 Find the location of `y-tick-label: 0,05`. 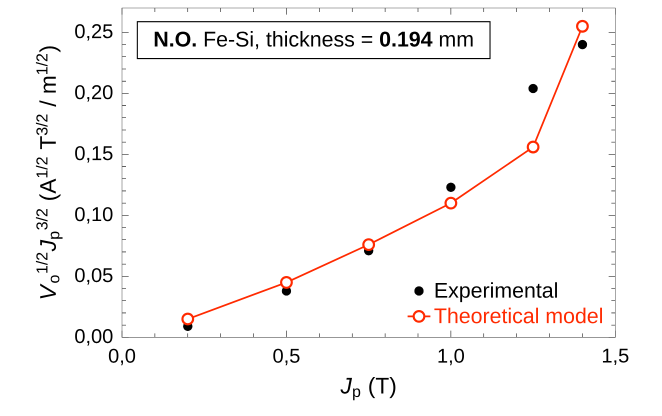

y-tick-label: 0,05 is located at coordinates (93, 276).